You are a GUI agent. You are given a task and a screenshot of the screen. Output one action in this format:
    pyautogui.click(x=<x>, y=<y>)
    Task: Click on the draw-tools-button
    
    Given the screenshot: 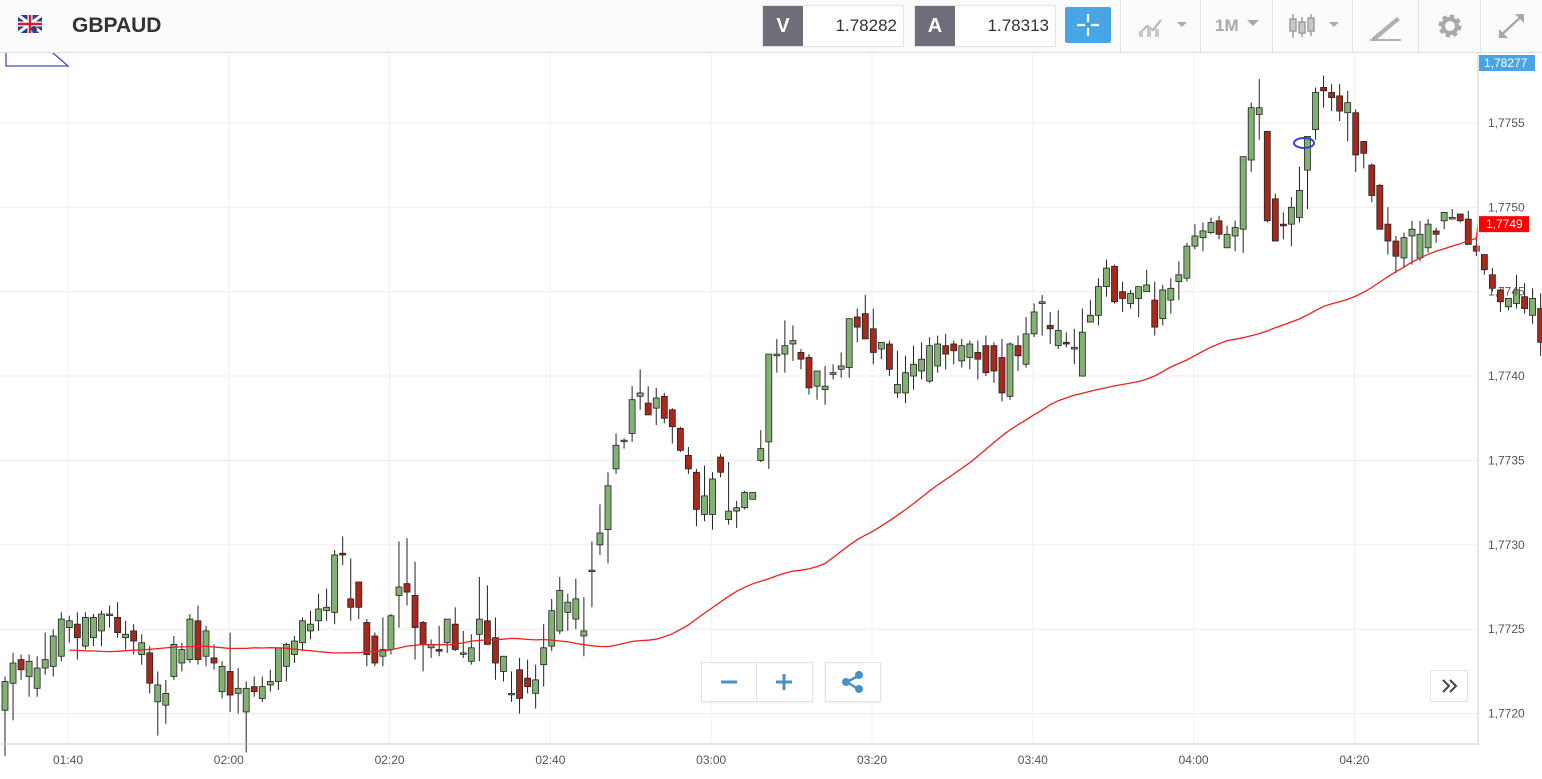 What is the action you would take?
    pyautogui.click(x=1385, y=26)
    